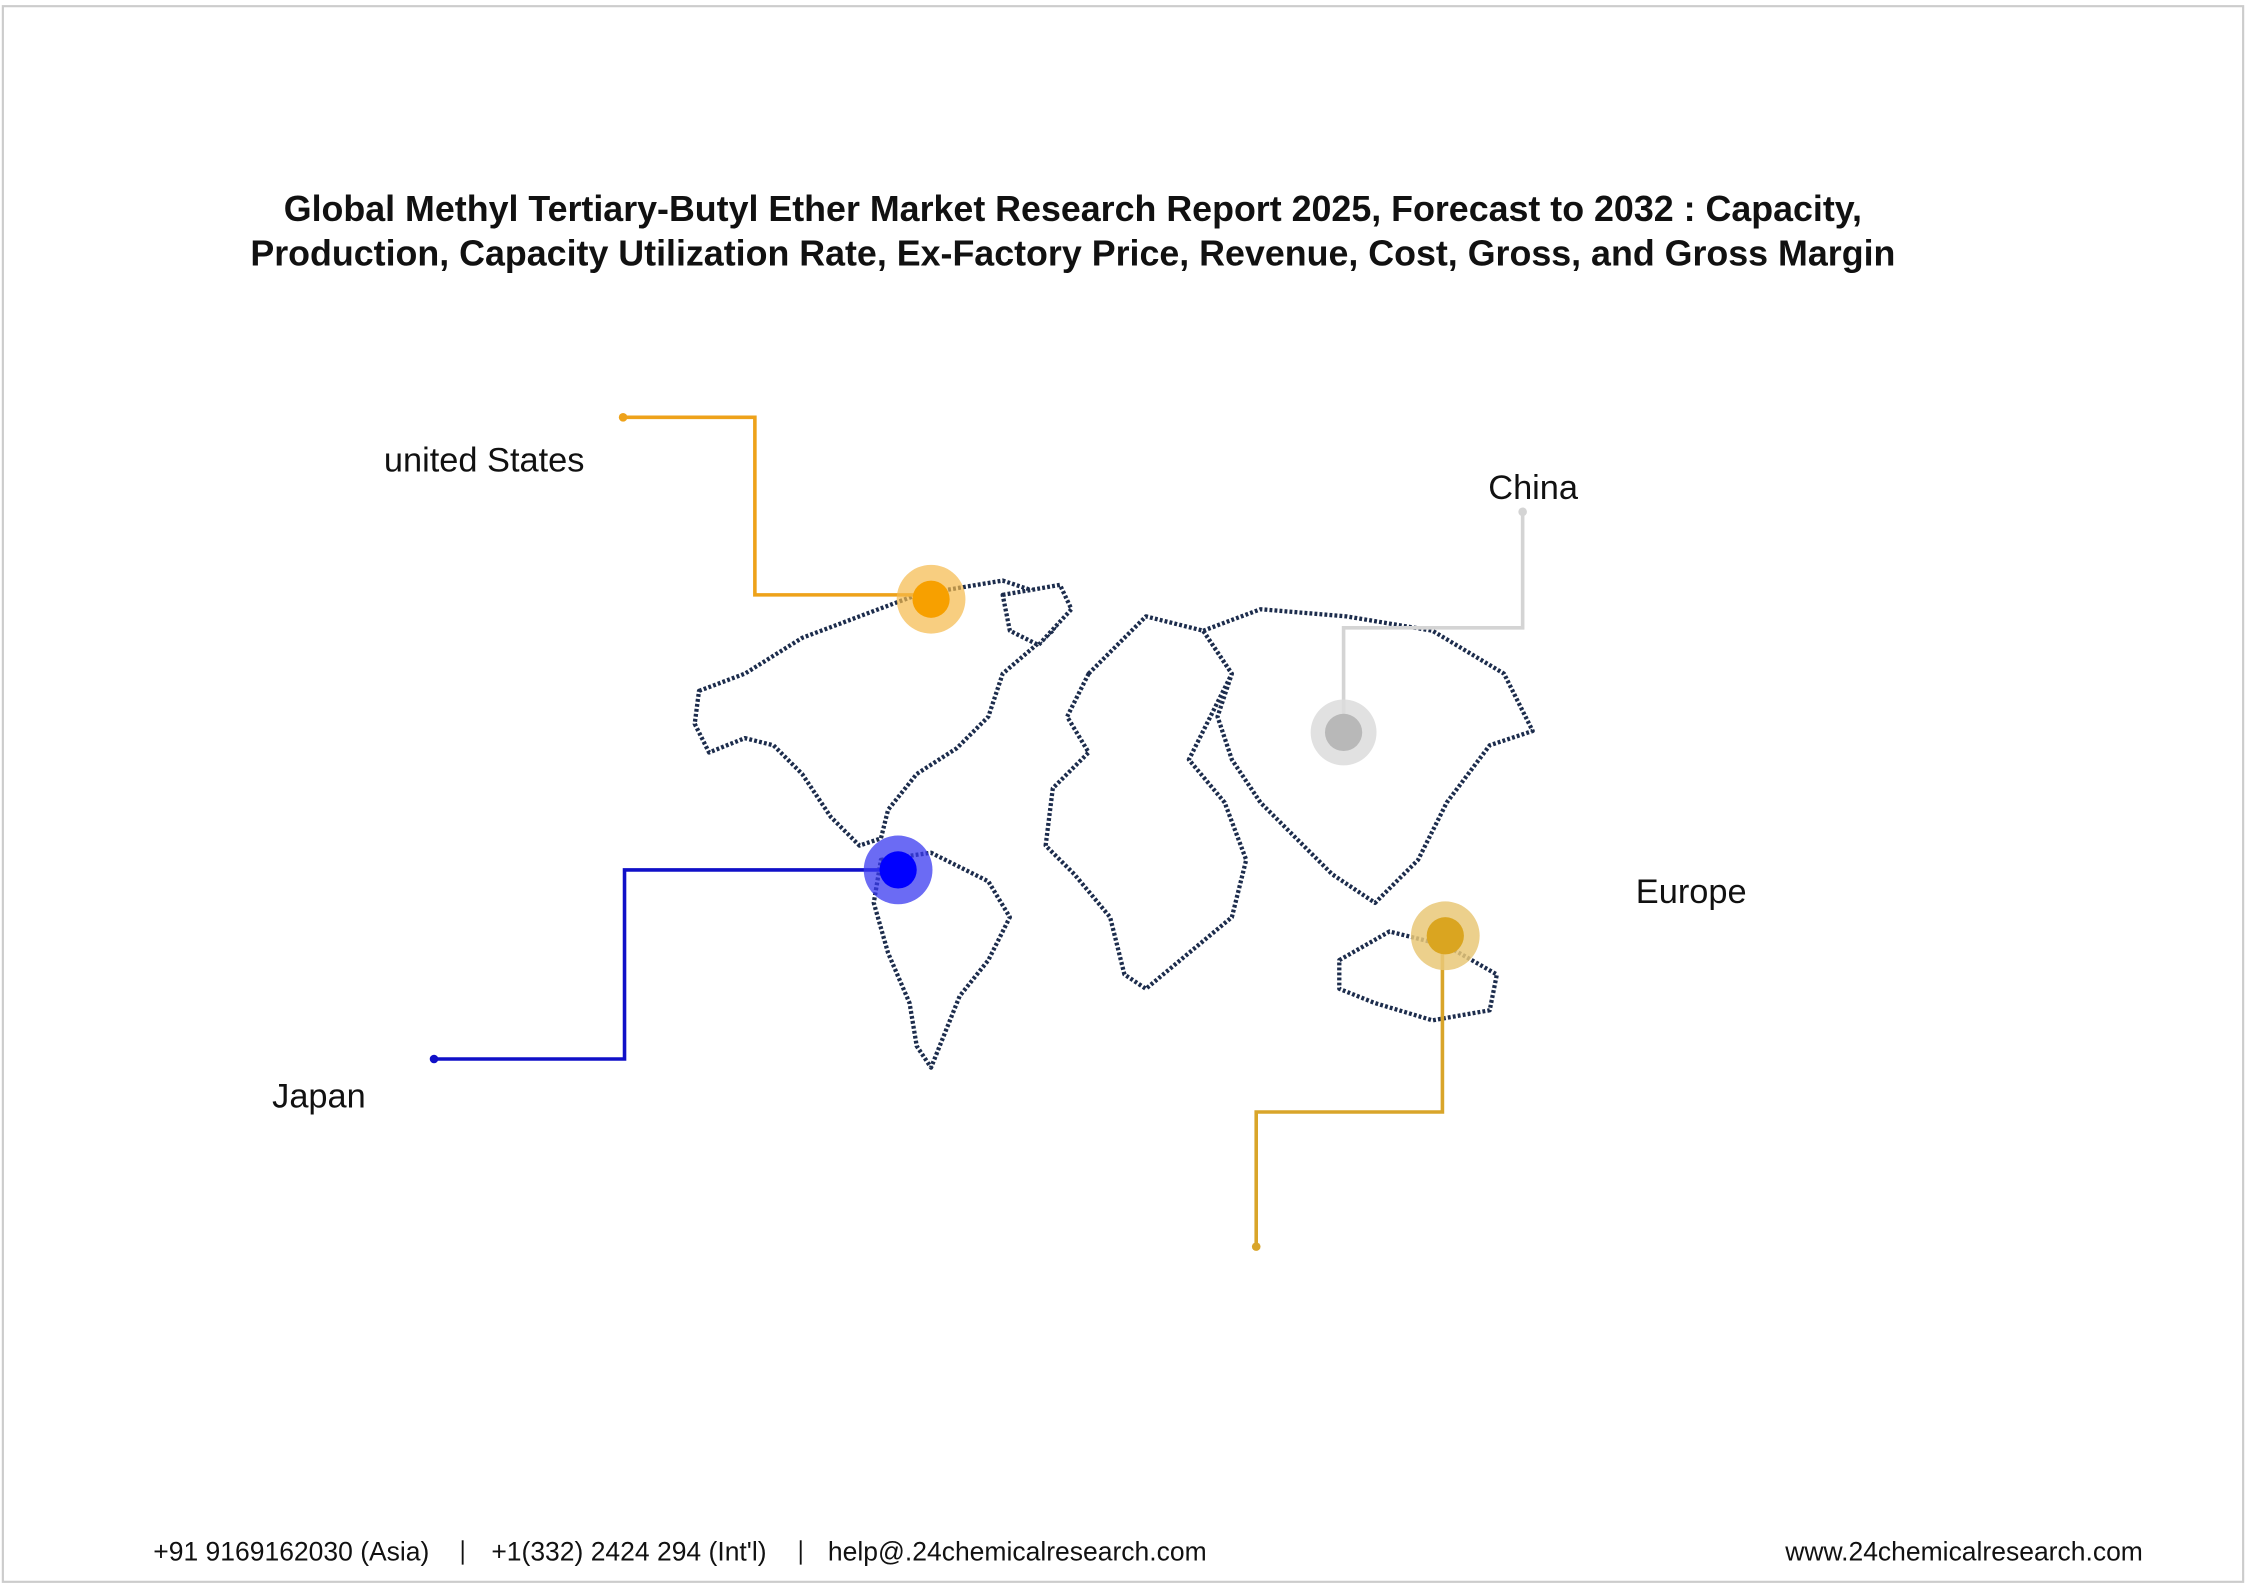  What do you see at coordinates (1017, 1551) in the screenshot?
I see `contact: help@.24chemicalresearch.com` at bounding box center [1017, 1551].